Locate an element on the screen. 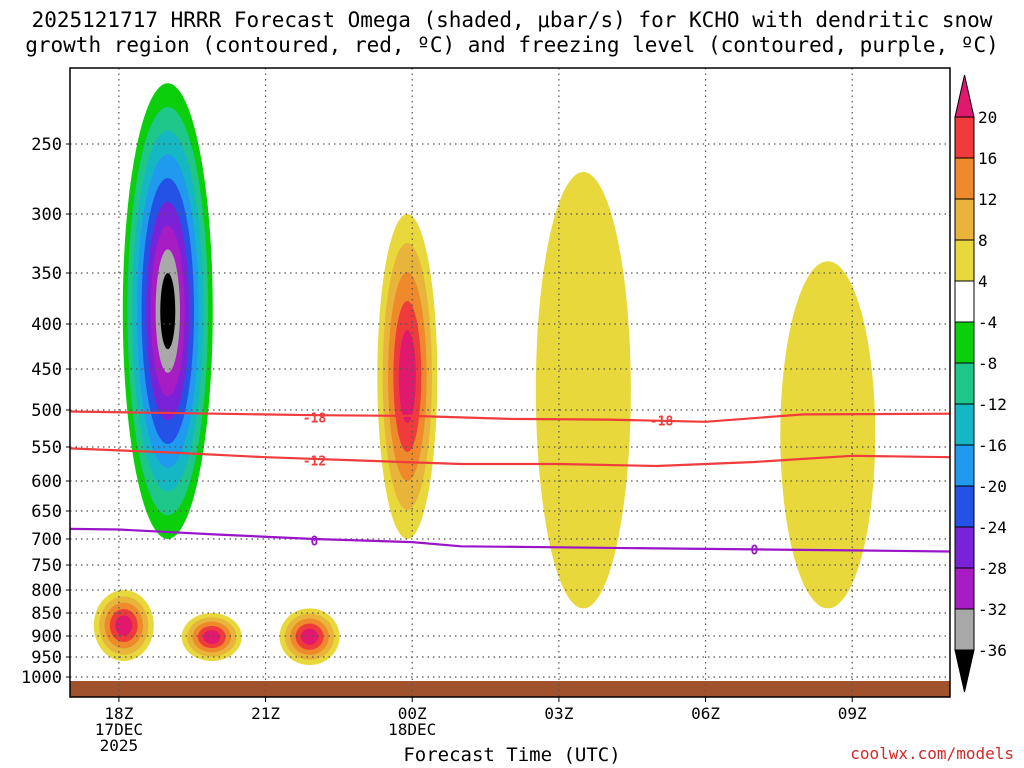 The height and width of the screenshot is (768, 1024). x-tick-label: 18DEC is located at coordinates (412, 729).